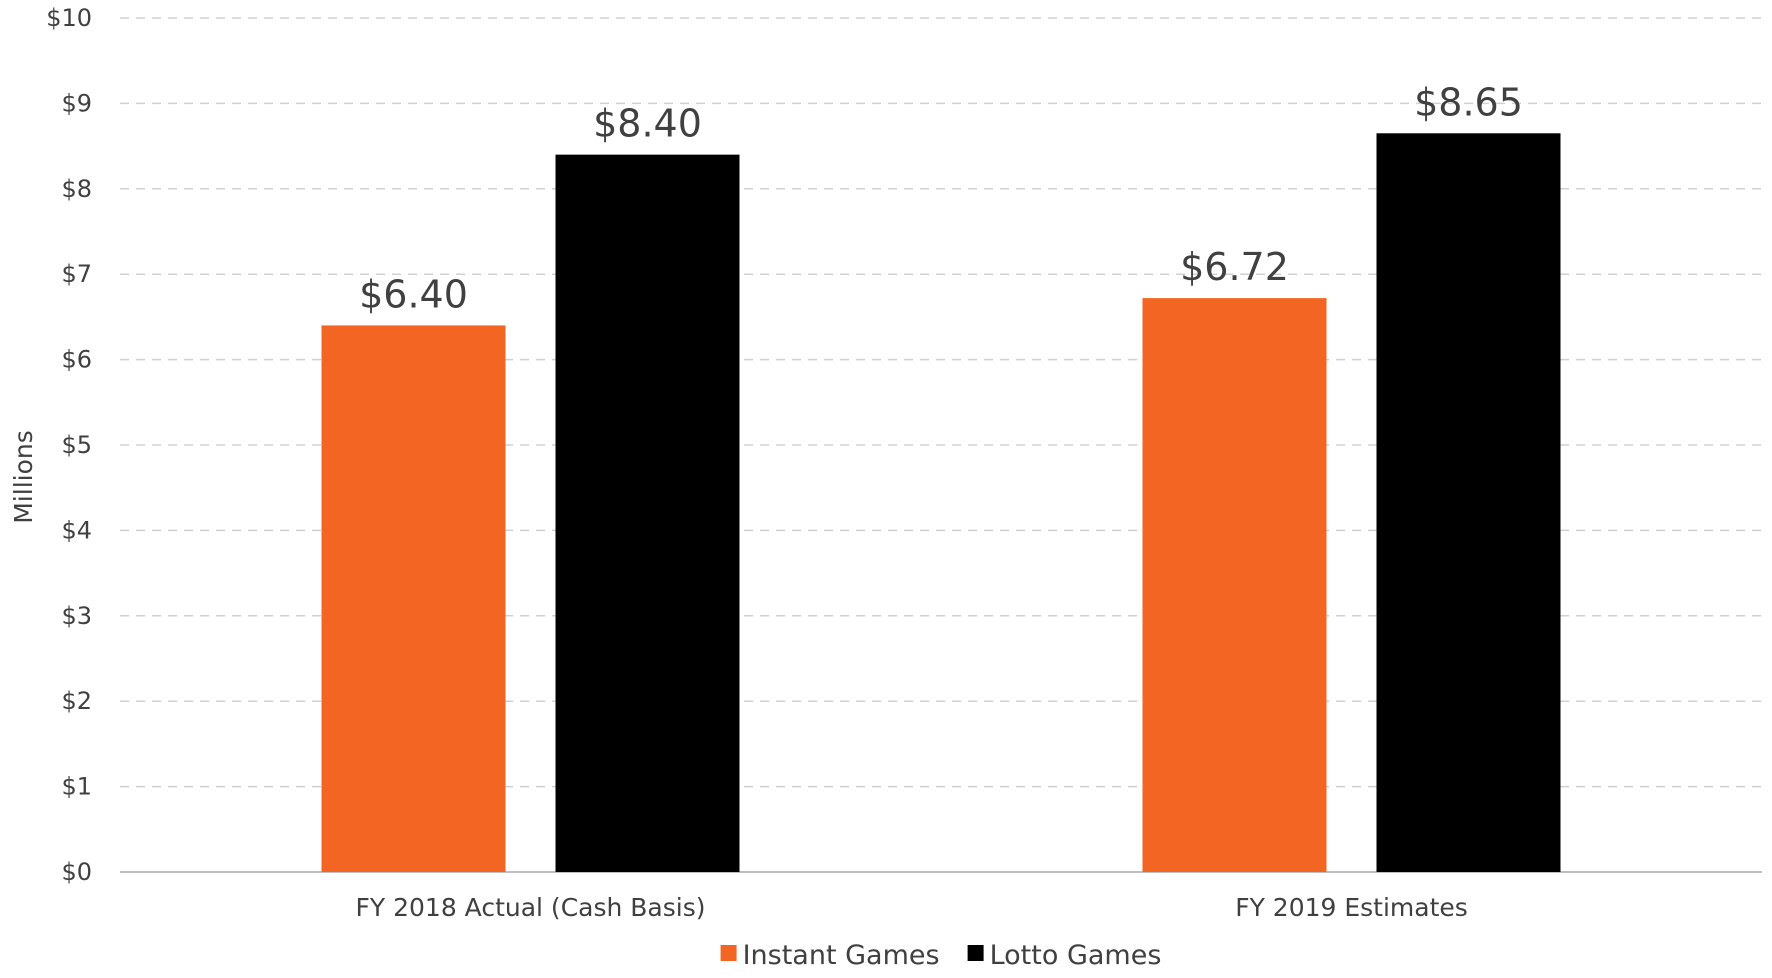 This screenshot has width=1772, height=978. Describe the element at coordinates (1076, 955) in the screenshot. I see `legend-label: Lotto Games` at that location.